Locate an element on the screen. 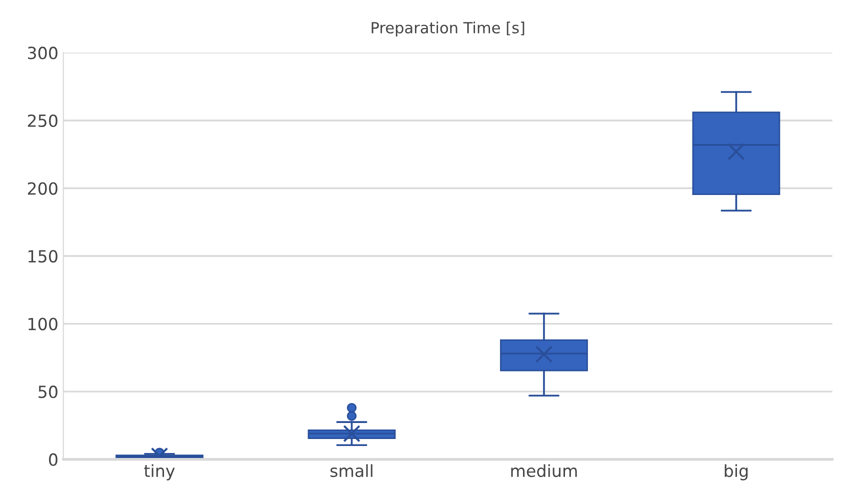  x-tick-label: medium is located at coordinates (544, 471).